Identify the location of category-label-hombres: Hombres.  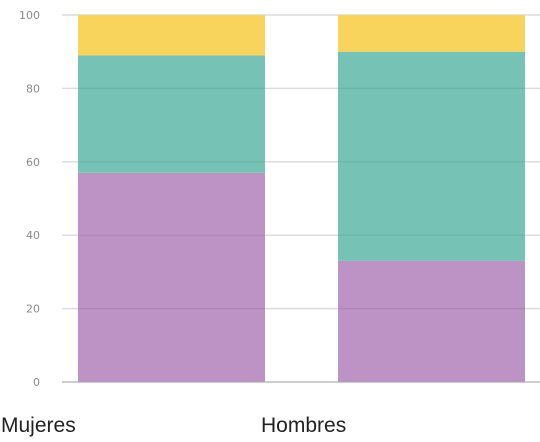
(303, 425).